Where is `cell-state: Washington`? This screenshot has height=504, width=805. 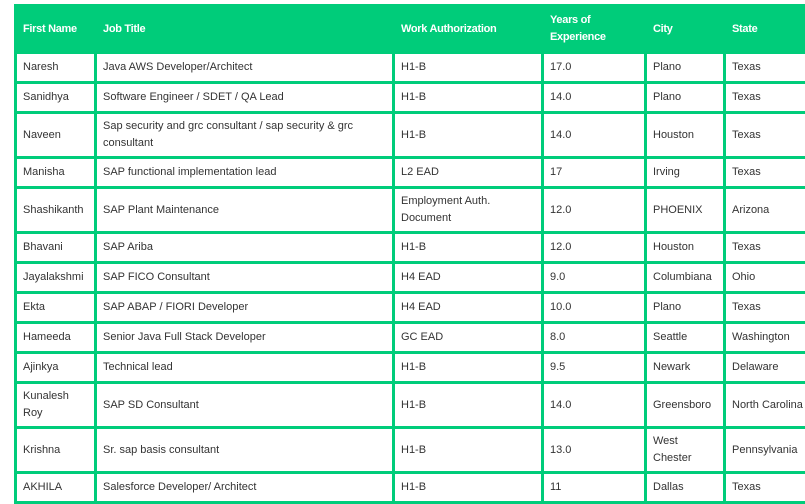
cell-state: Washington is located at coordinates (765, 338).